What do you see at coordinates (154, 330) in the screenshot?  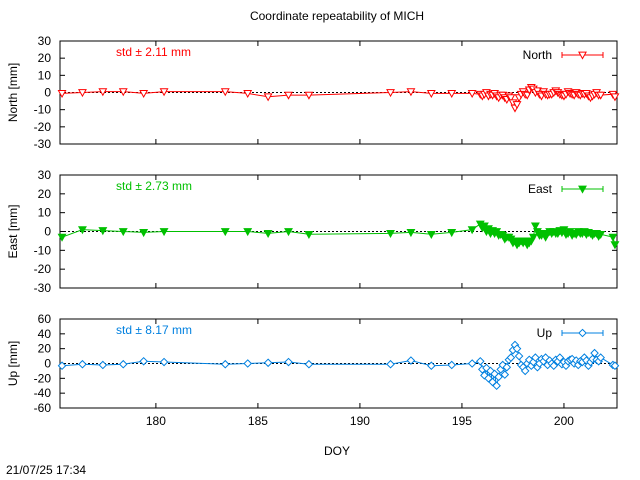 I see `up-std-label: std ± 8.17 mm` at bounding box center [154, 330].